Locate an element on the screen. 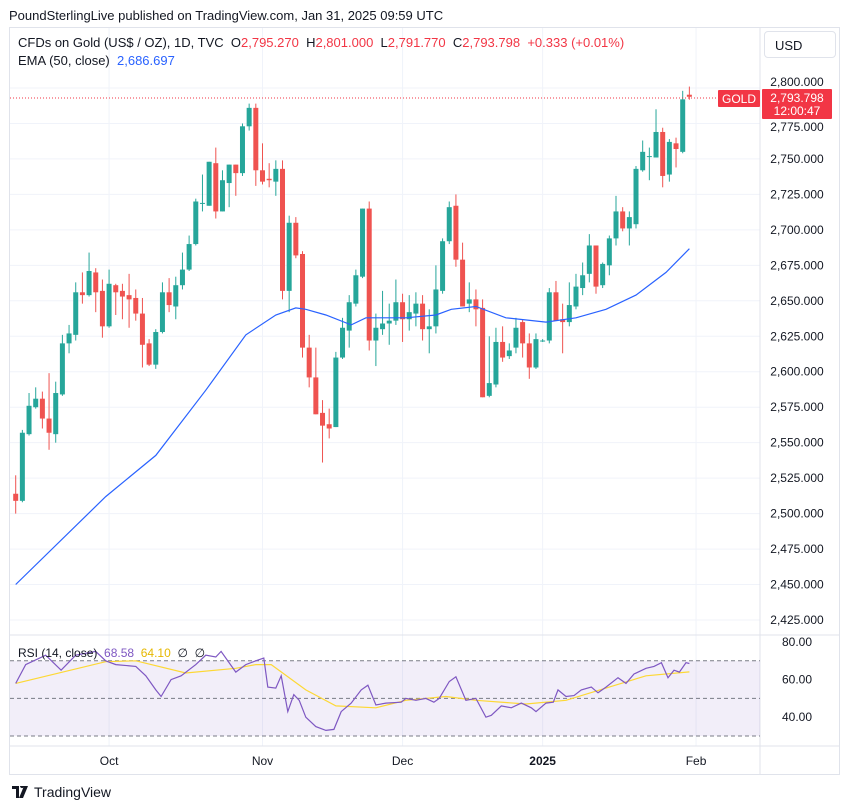  price-tick-label: 2,525.000 is located at coordinates (797, 478).